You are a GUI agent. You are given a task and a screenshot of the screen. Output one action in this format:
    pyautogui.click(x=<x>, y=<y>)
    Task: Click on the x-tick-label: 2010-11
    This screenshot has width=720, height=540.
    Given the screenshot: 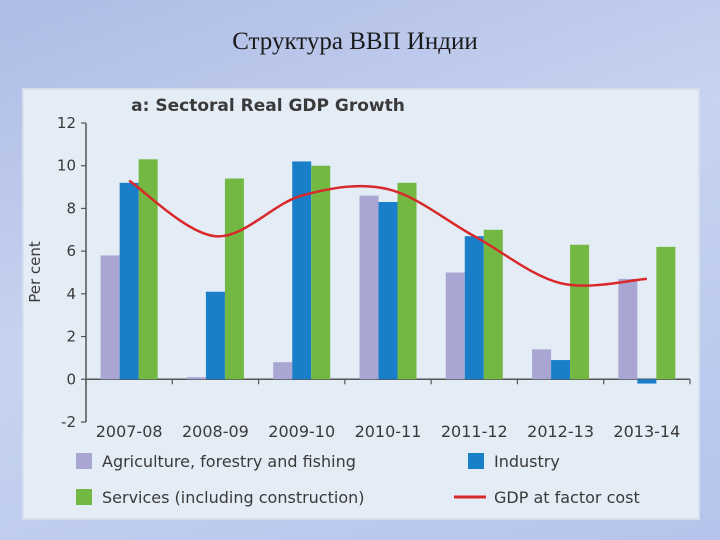 What is the action you would take?
    pyautogui.click(x=388, y=431)
    